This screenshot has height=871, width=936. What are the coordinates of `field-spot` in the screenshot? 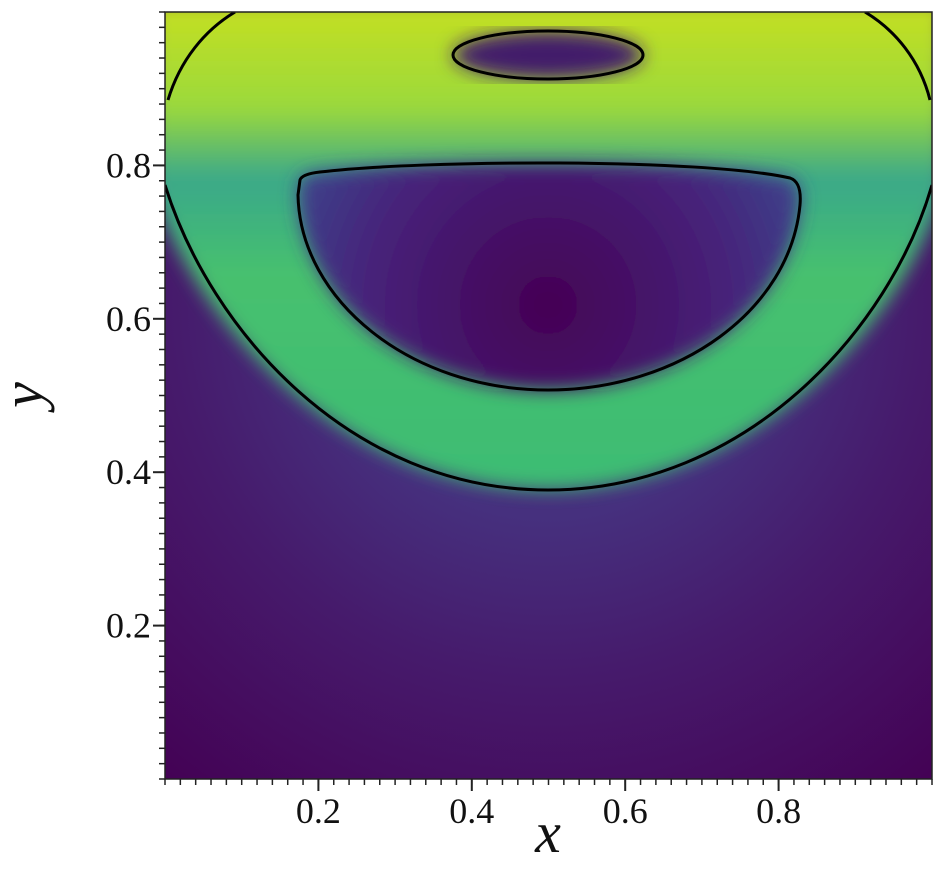 It's located at (548, 55).